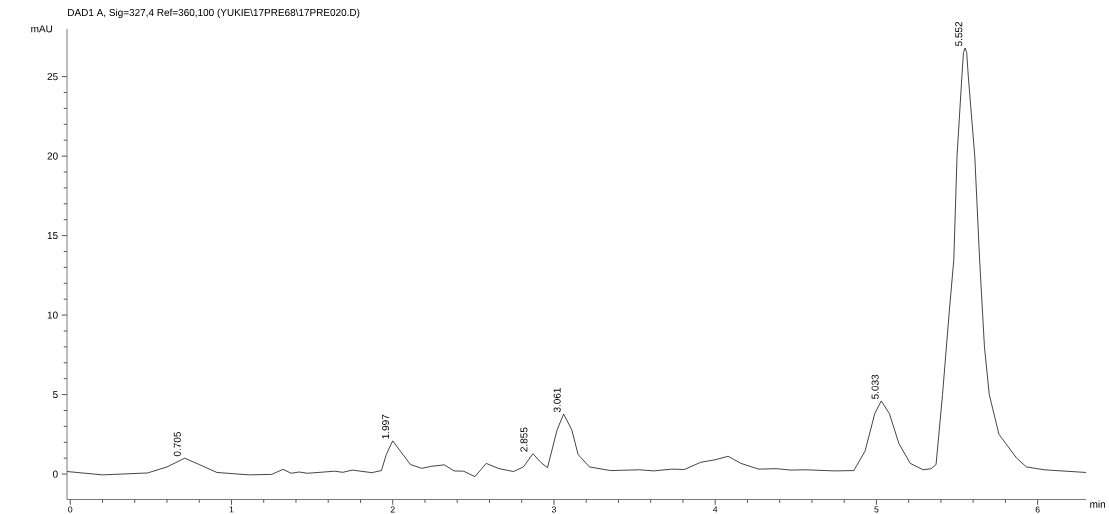  Describe the element at coordinates (70, 509) in the screenshot. I see `x-tick-label: 0` at that location.